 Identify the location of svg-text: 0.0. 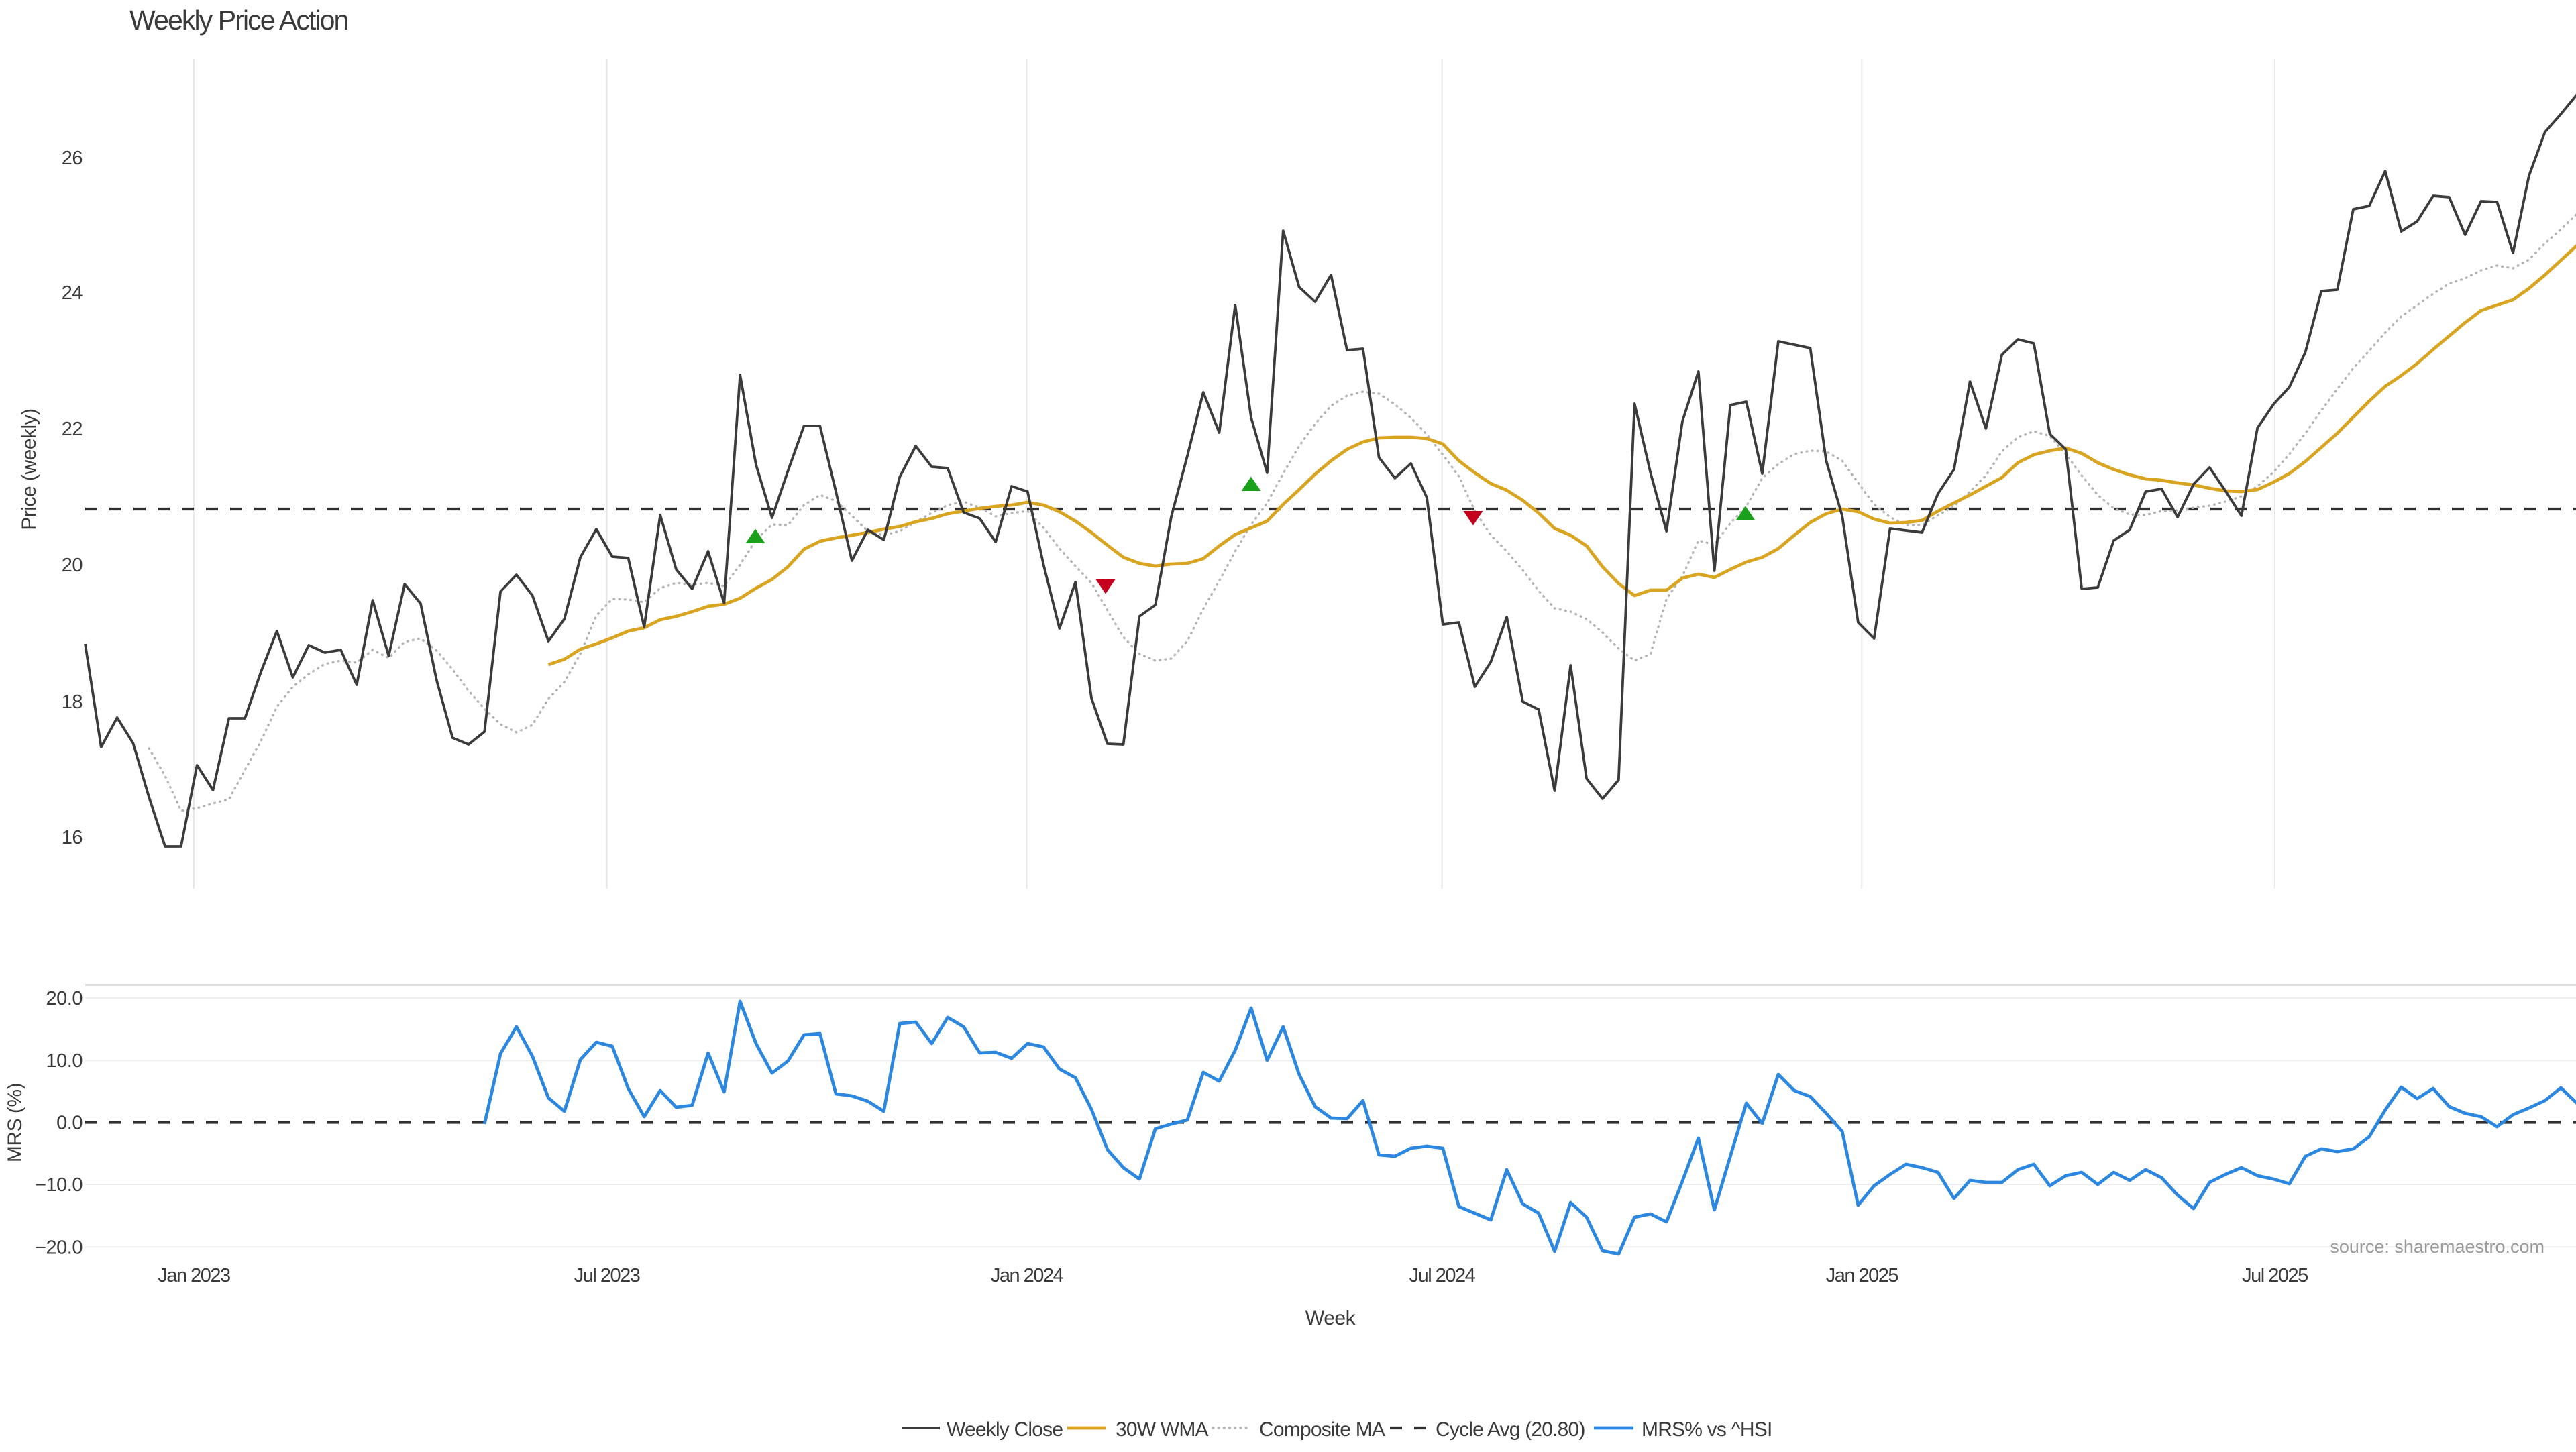
(69, 1123).